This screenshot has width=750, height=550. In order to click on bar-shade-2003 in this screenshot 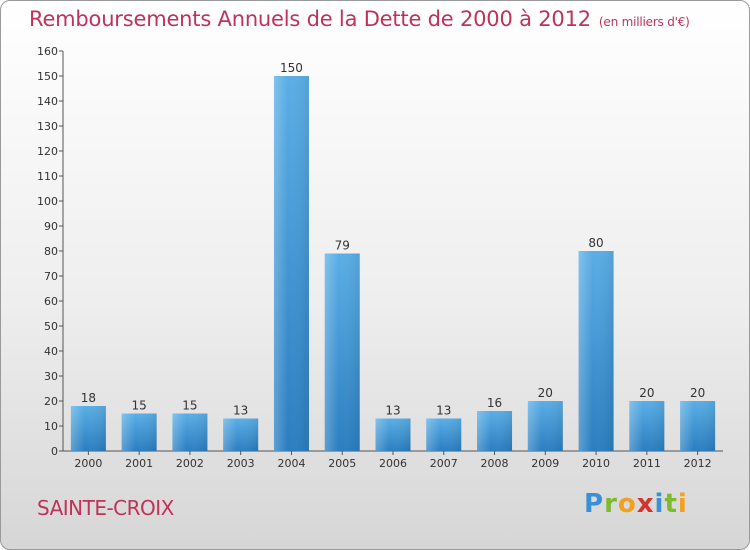, I will do `click(241, 434)`.